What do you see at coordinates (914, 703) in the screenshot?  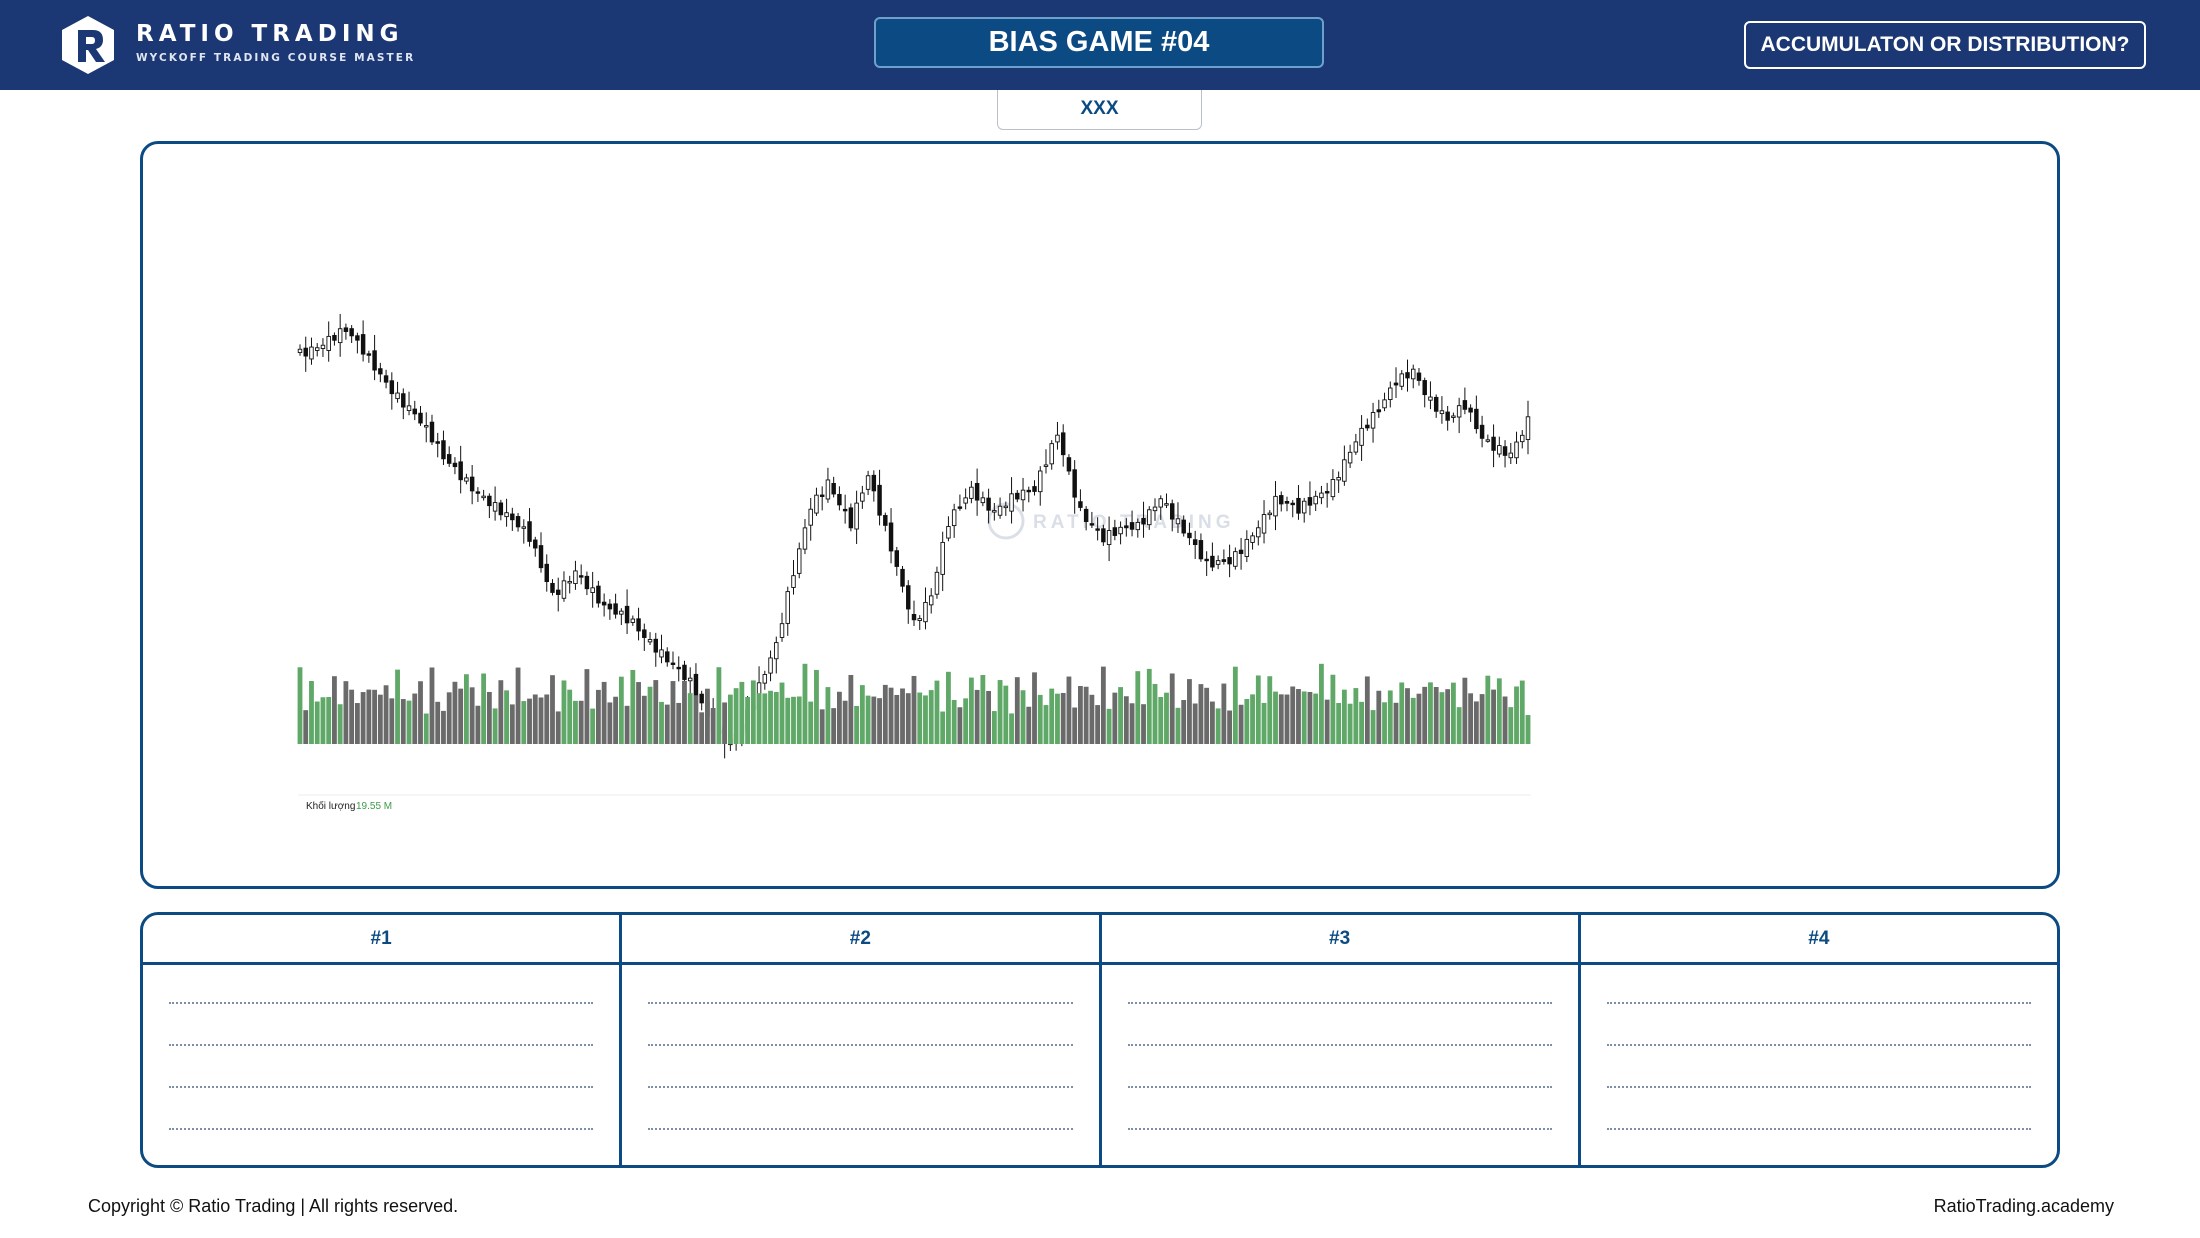 I see `volume-bars` at bounding box center [914, 703].